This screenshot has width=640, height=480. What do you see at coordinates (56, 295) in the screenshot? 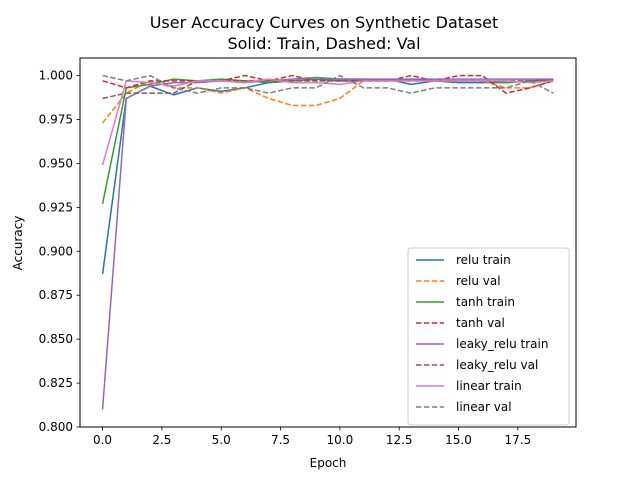
I see `y-tick-label: 0.875` at bounding box center [56, 295].